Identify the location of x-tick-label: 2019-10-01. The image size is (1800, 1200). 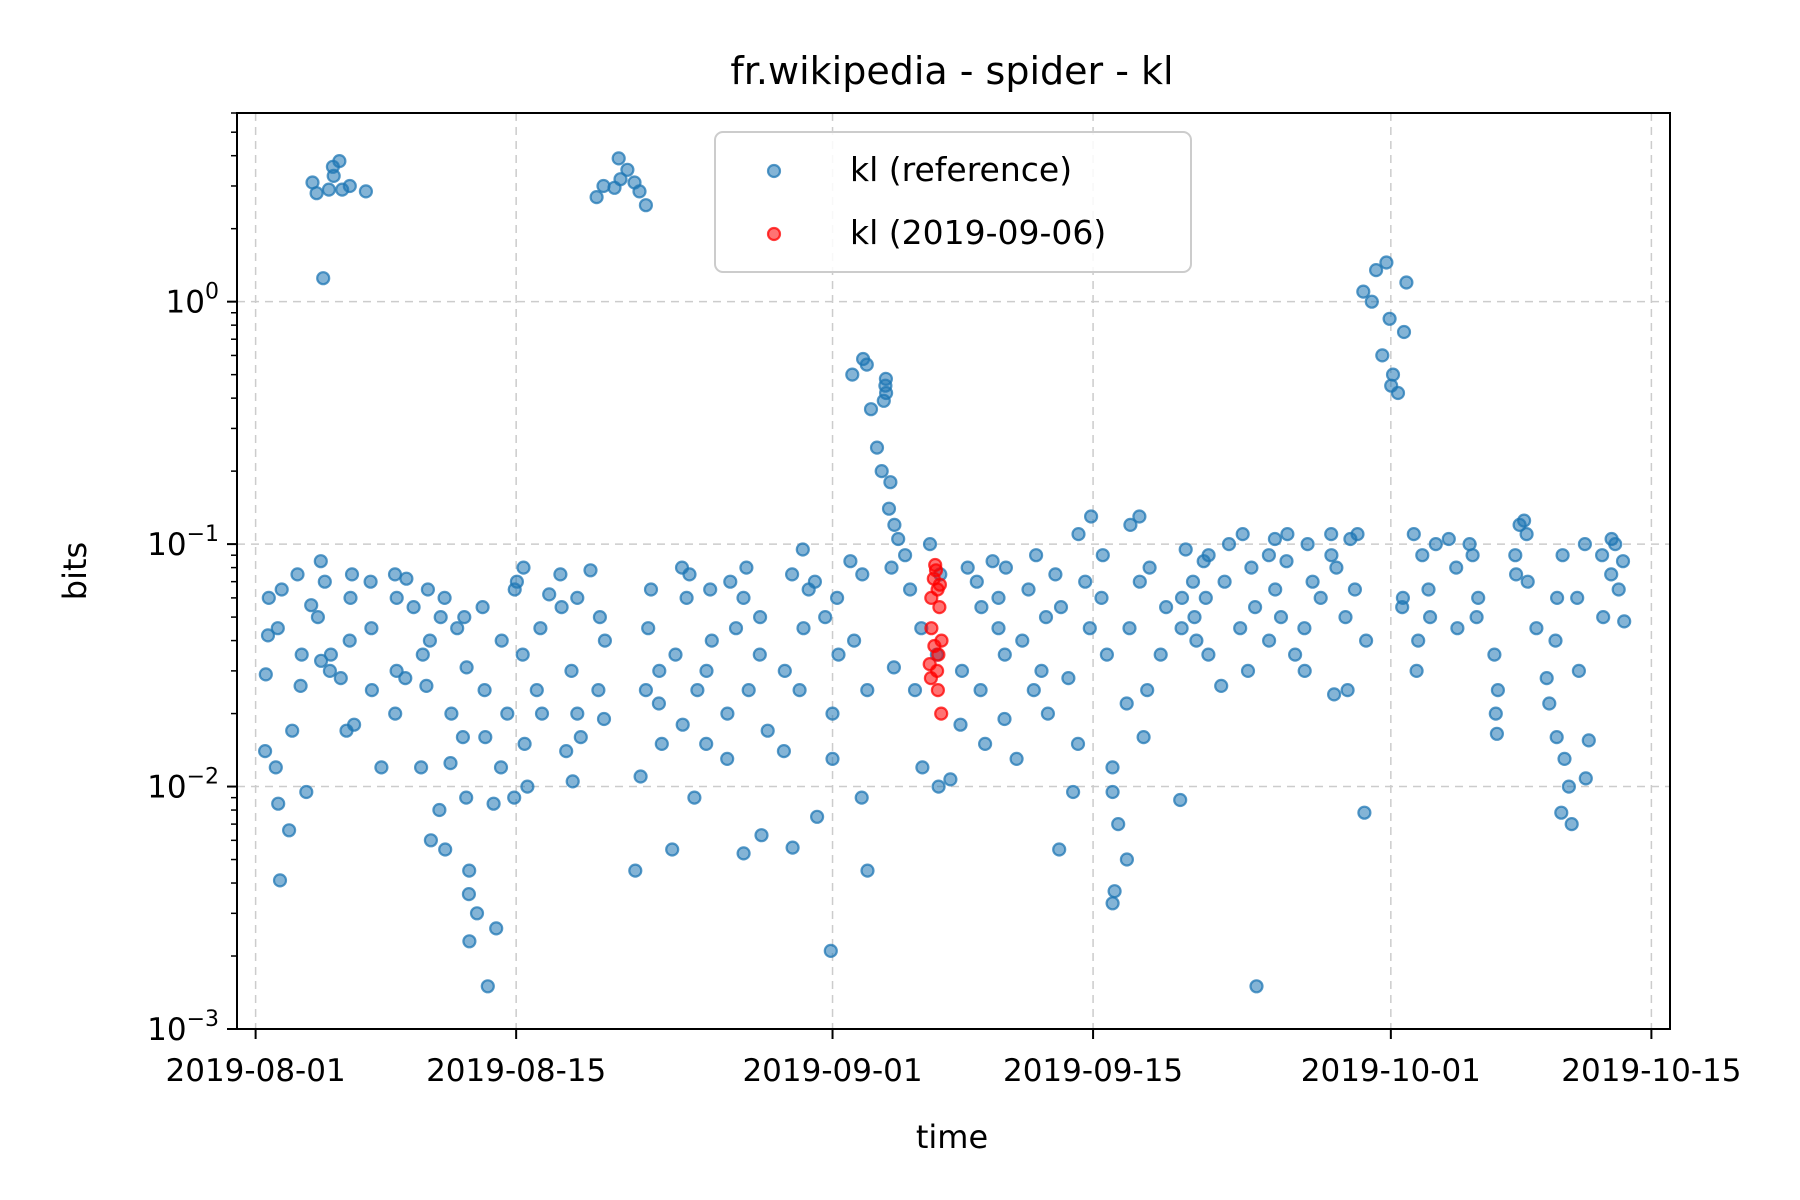
(1391, 1071).